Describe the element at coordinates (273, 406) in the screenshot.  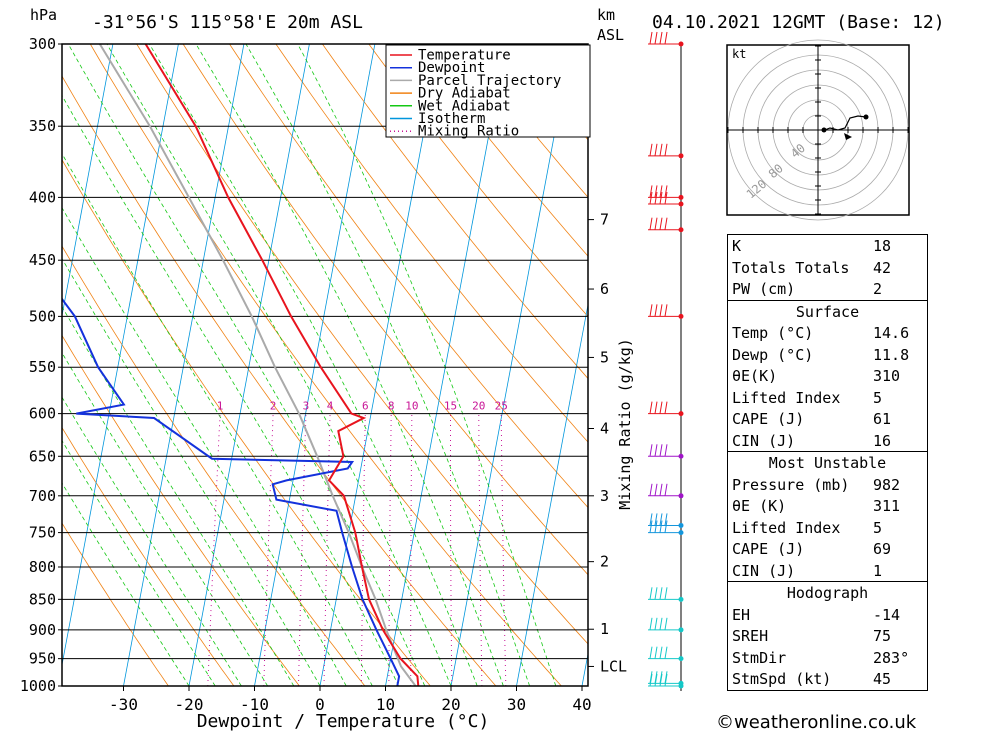
I see `mixing-ratio-label: 2` at that location.